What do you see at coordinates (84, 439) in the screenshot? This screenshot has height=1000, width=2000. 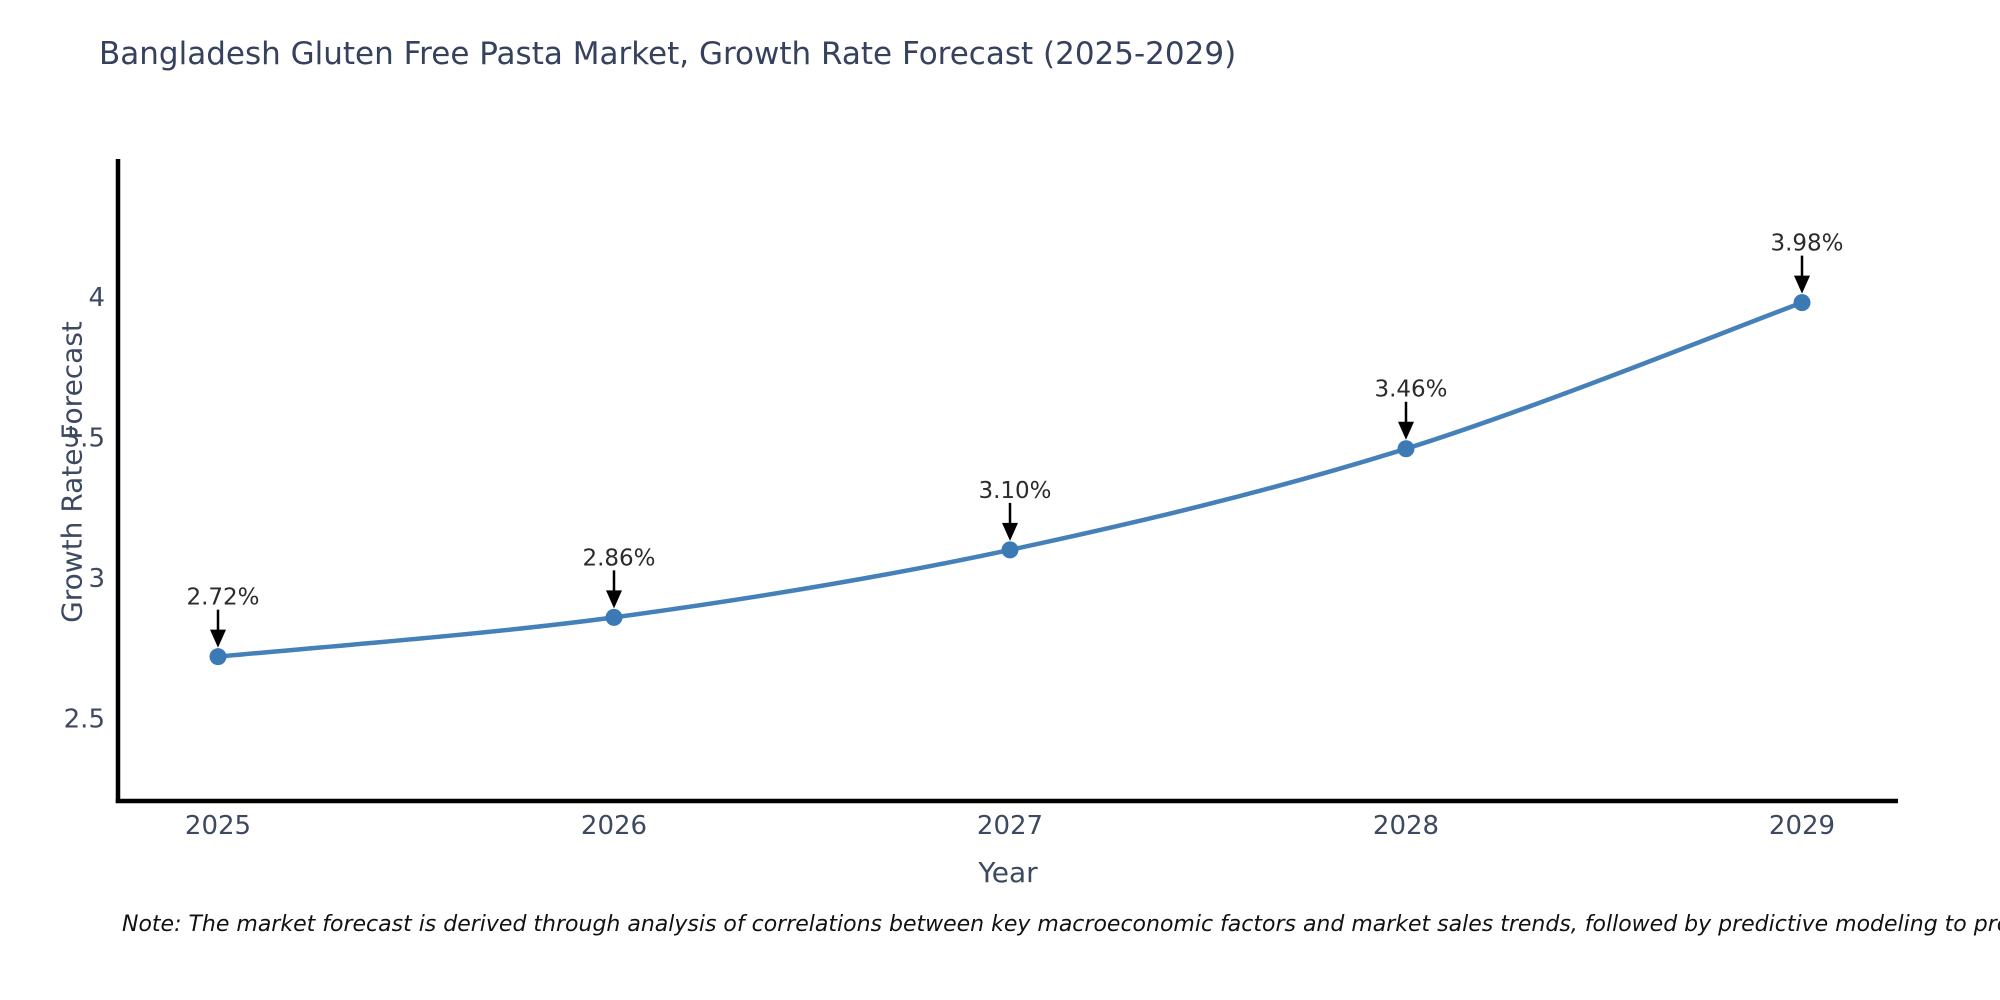 I see `y-tick-label: 3.5` at bounding box center [84, 439].